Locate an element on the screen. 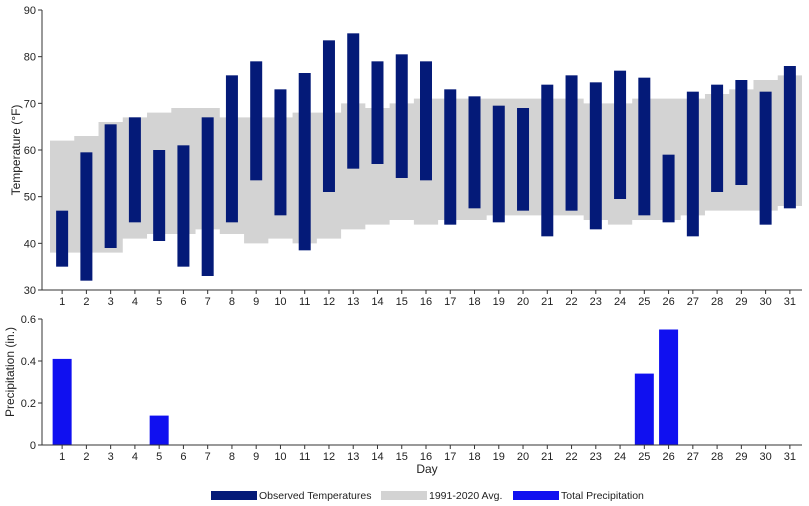 This screenshot has width=809, height=506. temperature-y-tick-label: 80 is located at coordinates (30, 58).